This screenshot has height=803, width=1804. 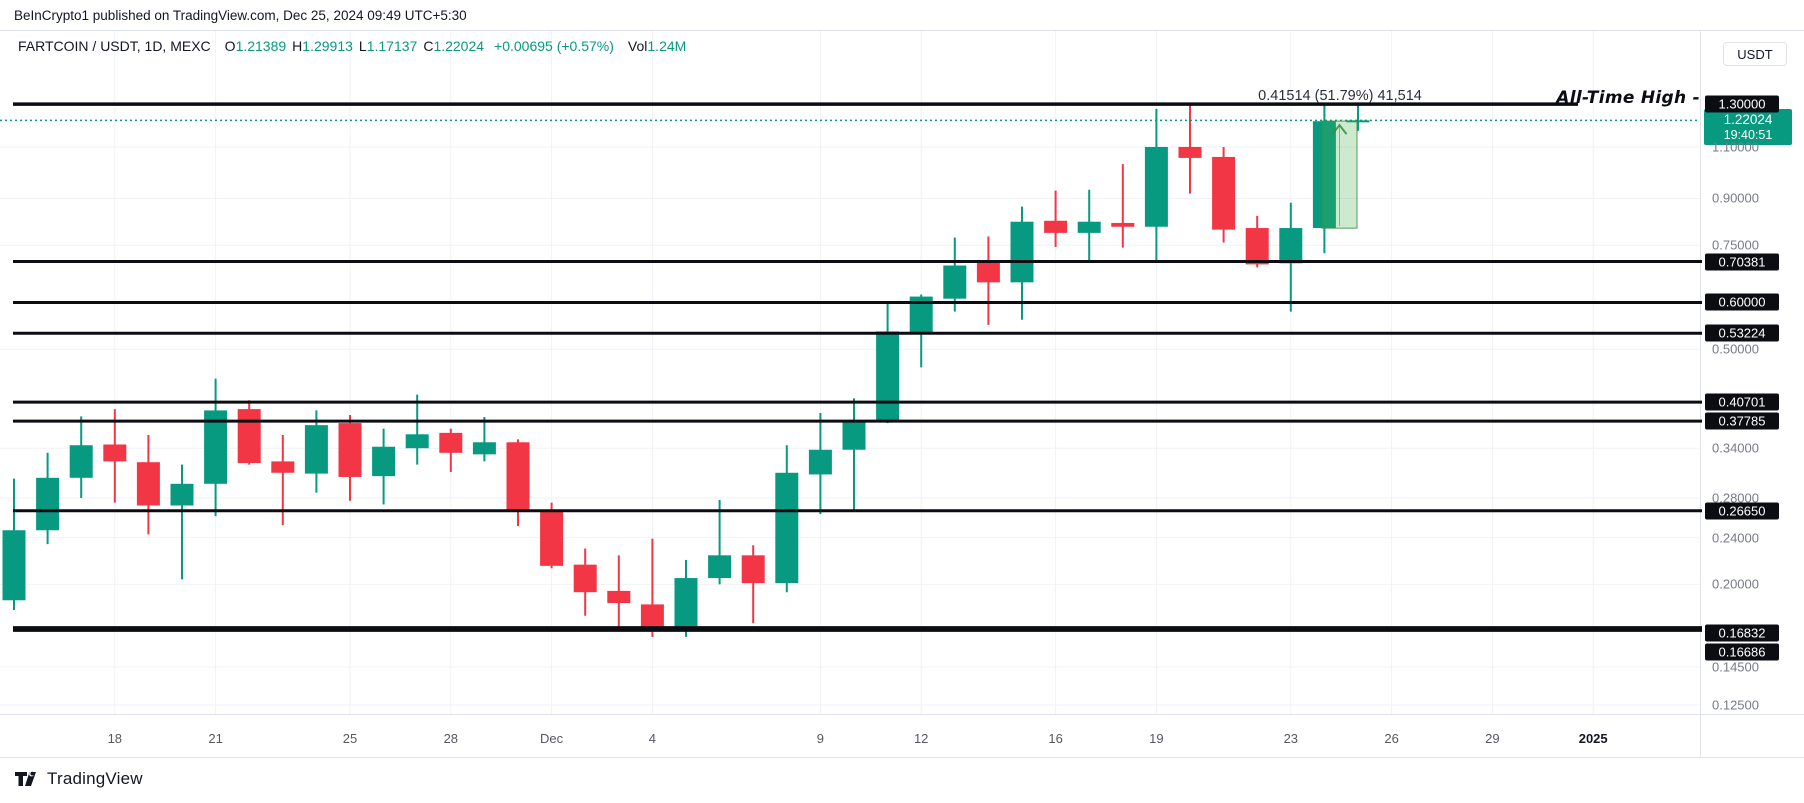 I want to click on time-tick-label: 19, so click(x=1156, y=738).